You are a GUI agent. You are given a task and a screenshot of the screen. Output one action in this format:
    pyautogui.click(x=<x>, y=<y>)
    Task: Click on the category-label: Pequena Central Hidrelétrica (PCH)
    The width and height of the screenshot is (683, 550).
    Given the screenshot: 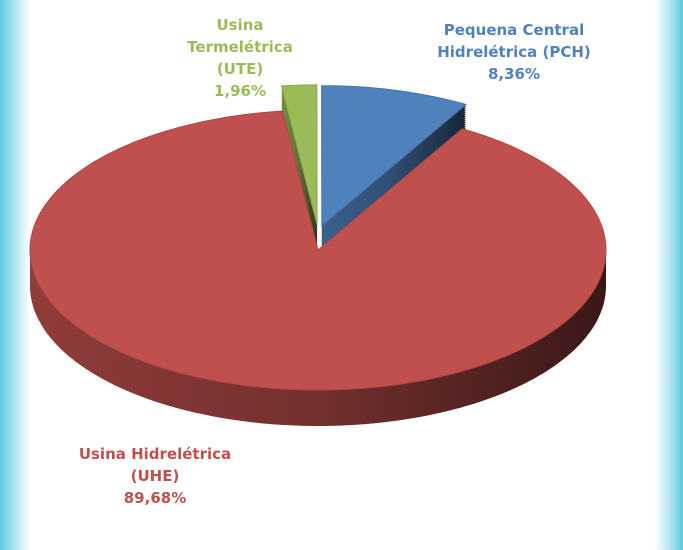 What is the action you would take?
    pyautogui.click(x=514, y=41)
    